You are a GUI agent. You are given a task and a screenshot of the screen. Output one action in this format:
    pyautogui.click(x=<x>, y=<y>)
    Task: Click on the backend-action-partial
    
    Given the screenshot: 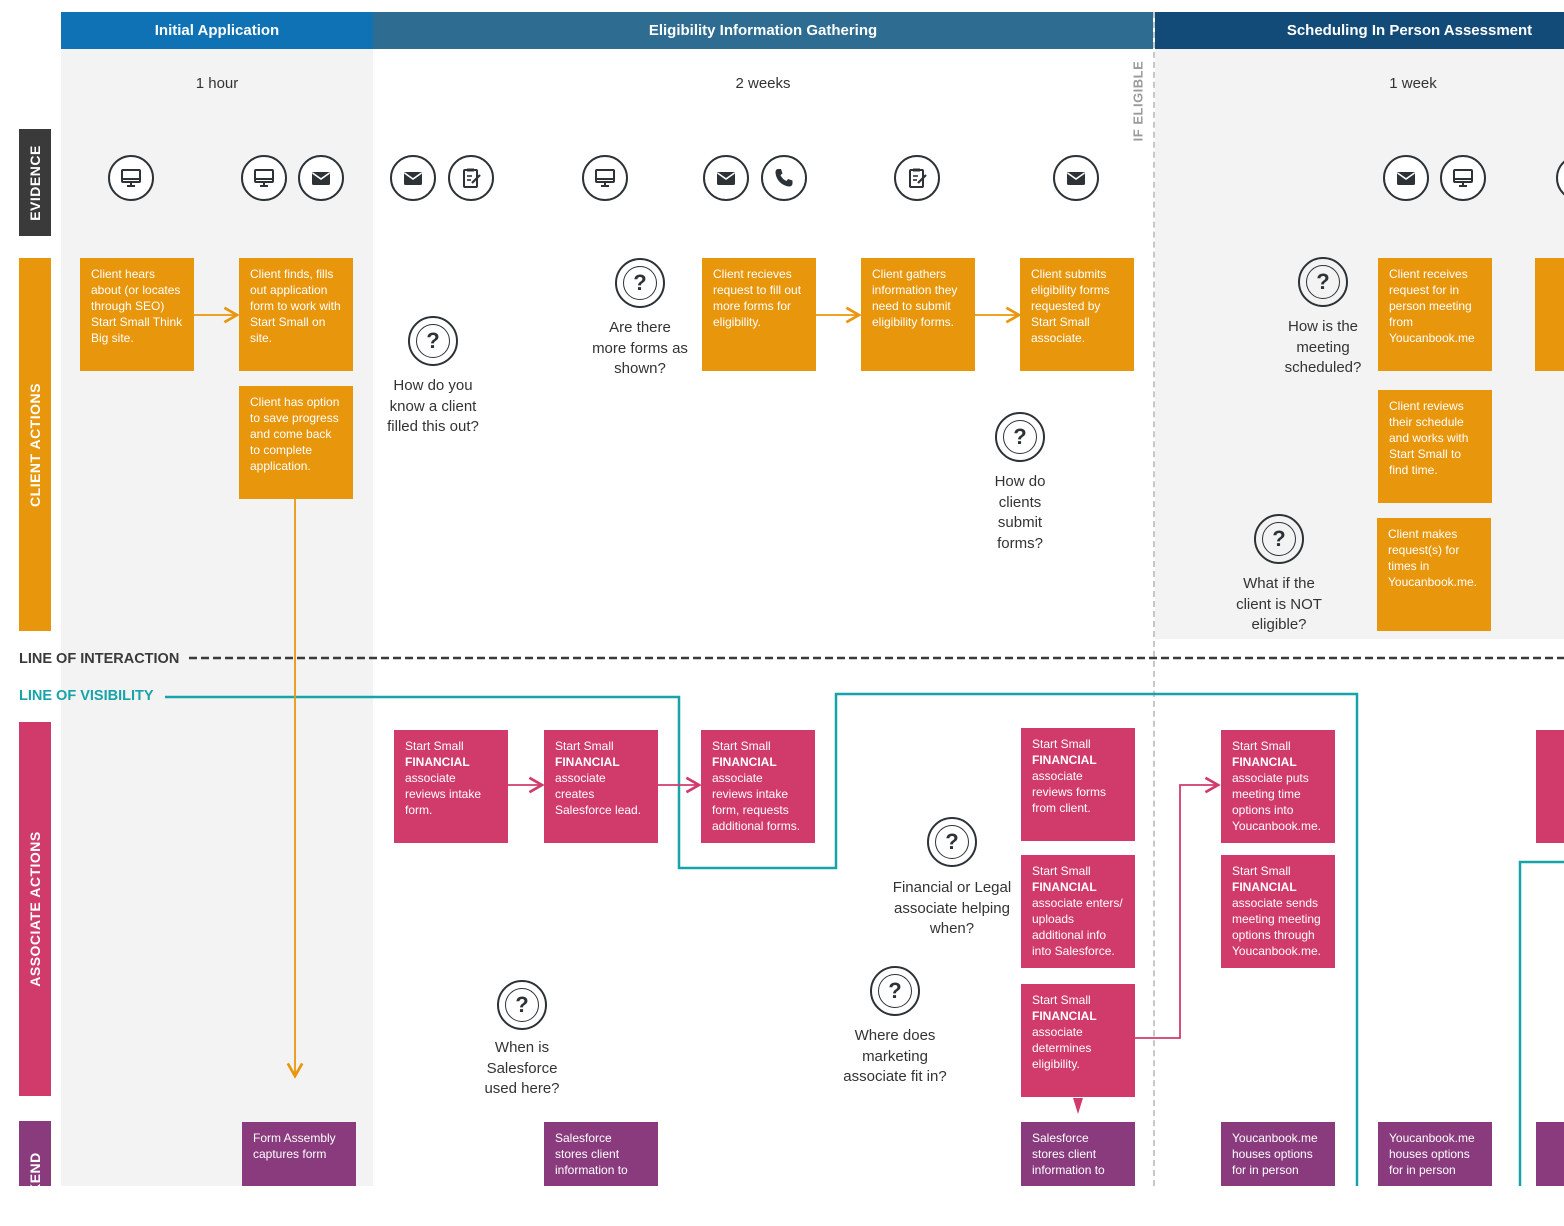 What is the action you would take?
    pyautogui.click(x=1550, y=1154)
    